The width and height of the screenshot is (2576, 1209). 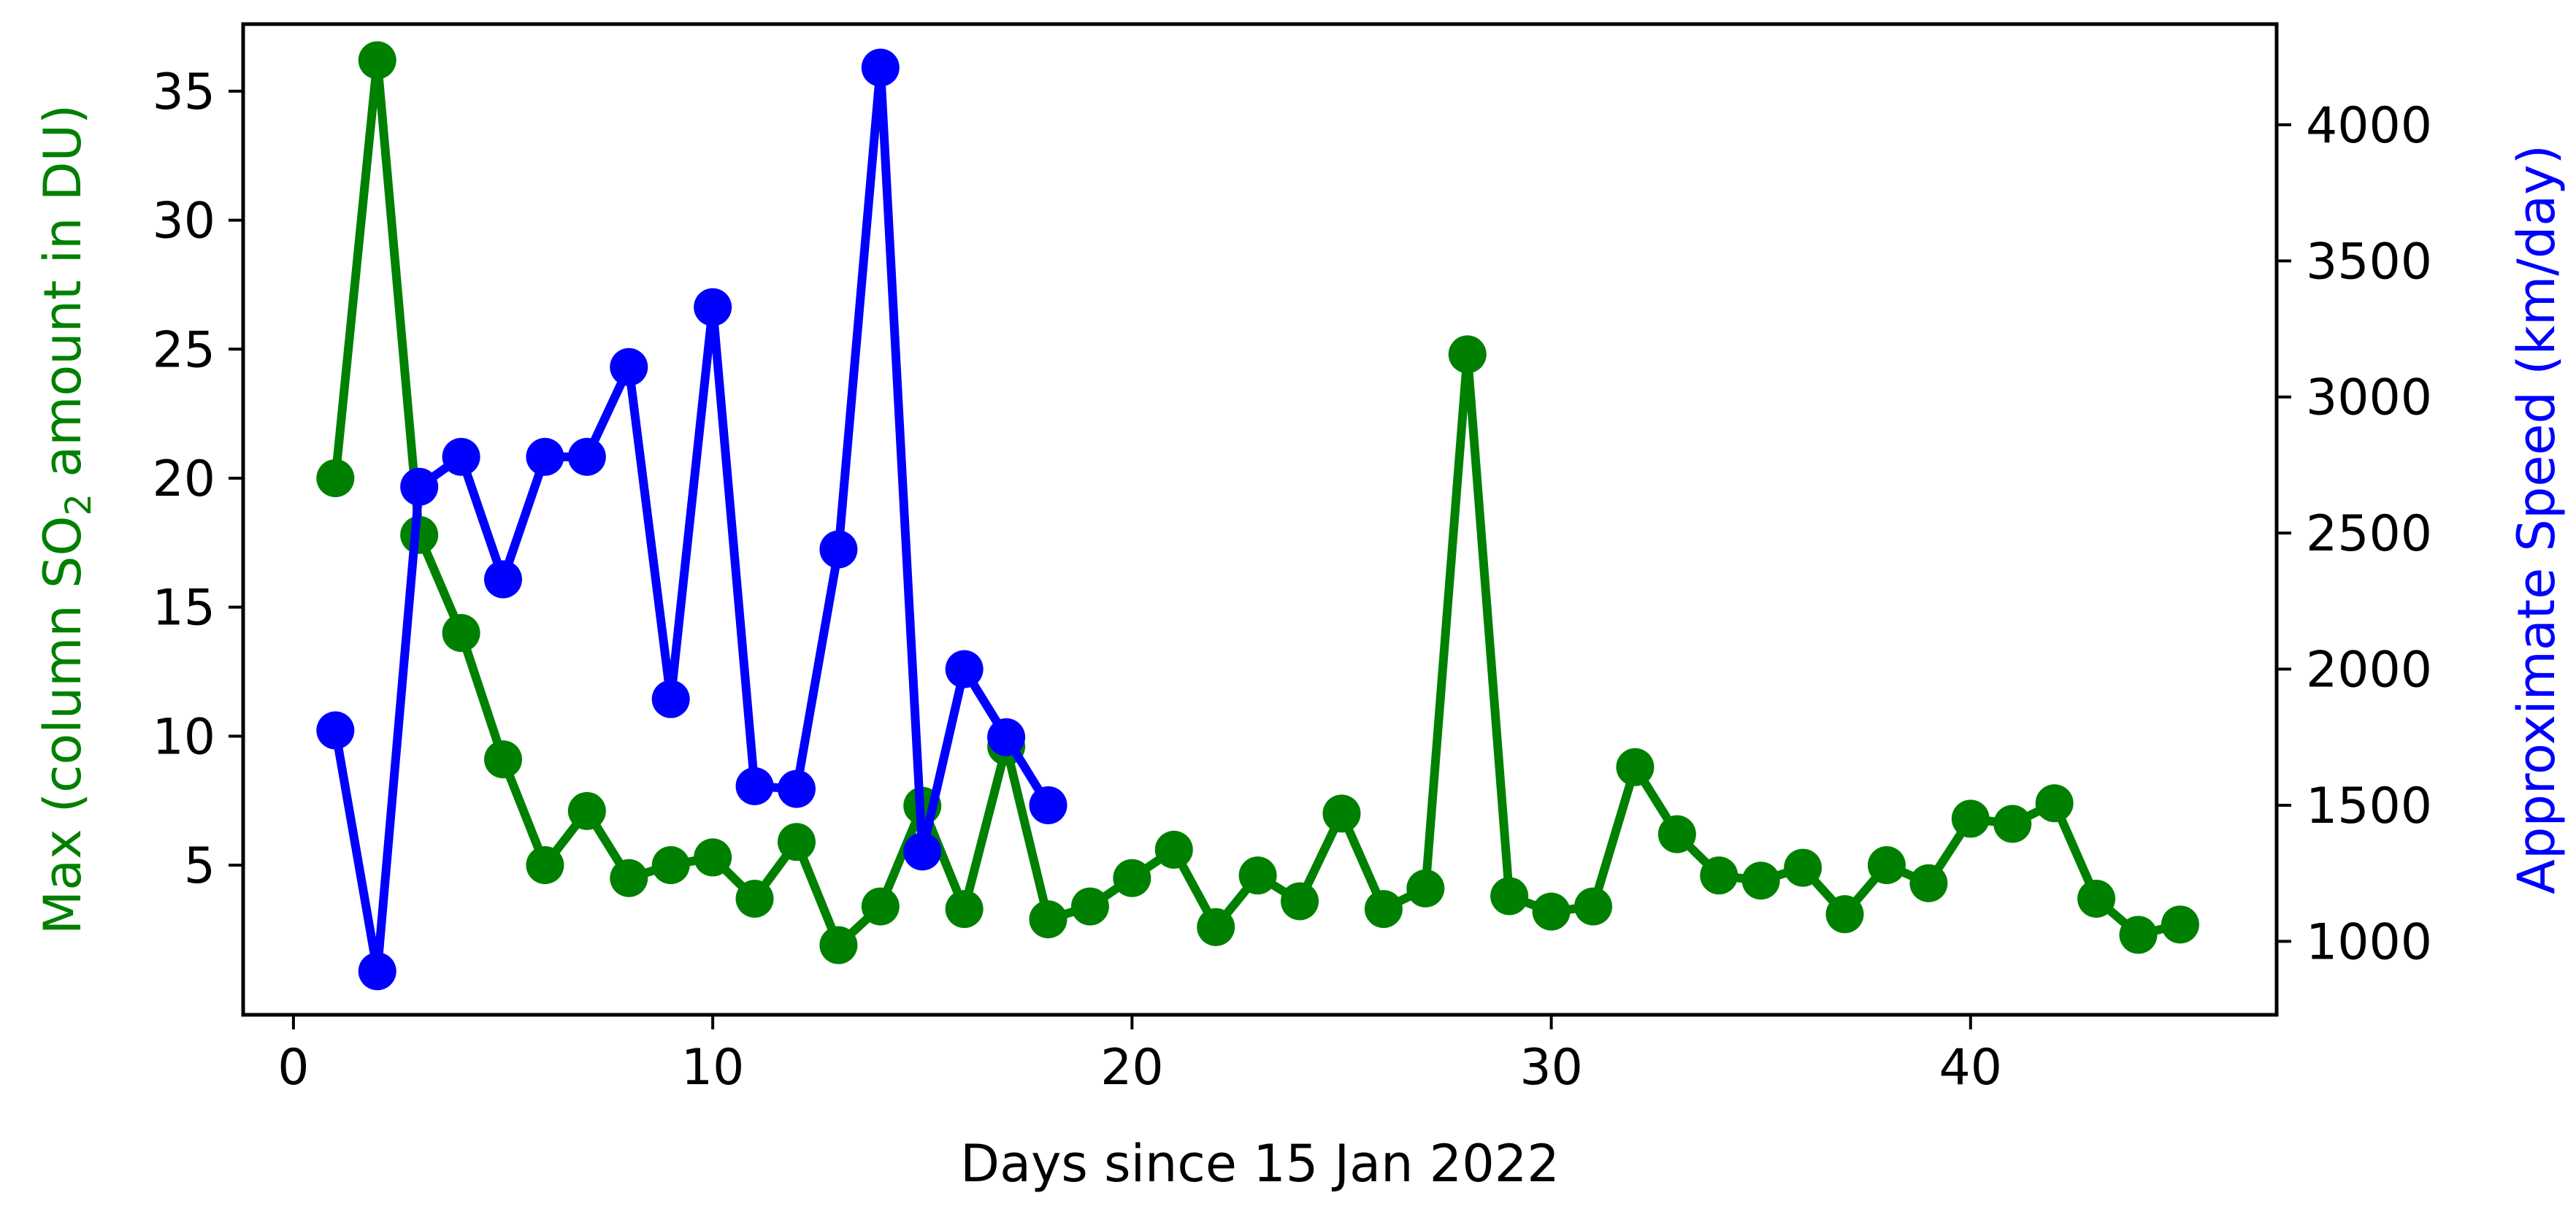 What do you see at coordinates (293, 1068) in the screenshot?
I see `x-tick-label: 0` at bounding box center [293, 1068].